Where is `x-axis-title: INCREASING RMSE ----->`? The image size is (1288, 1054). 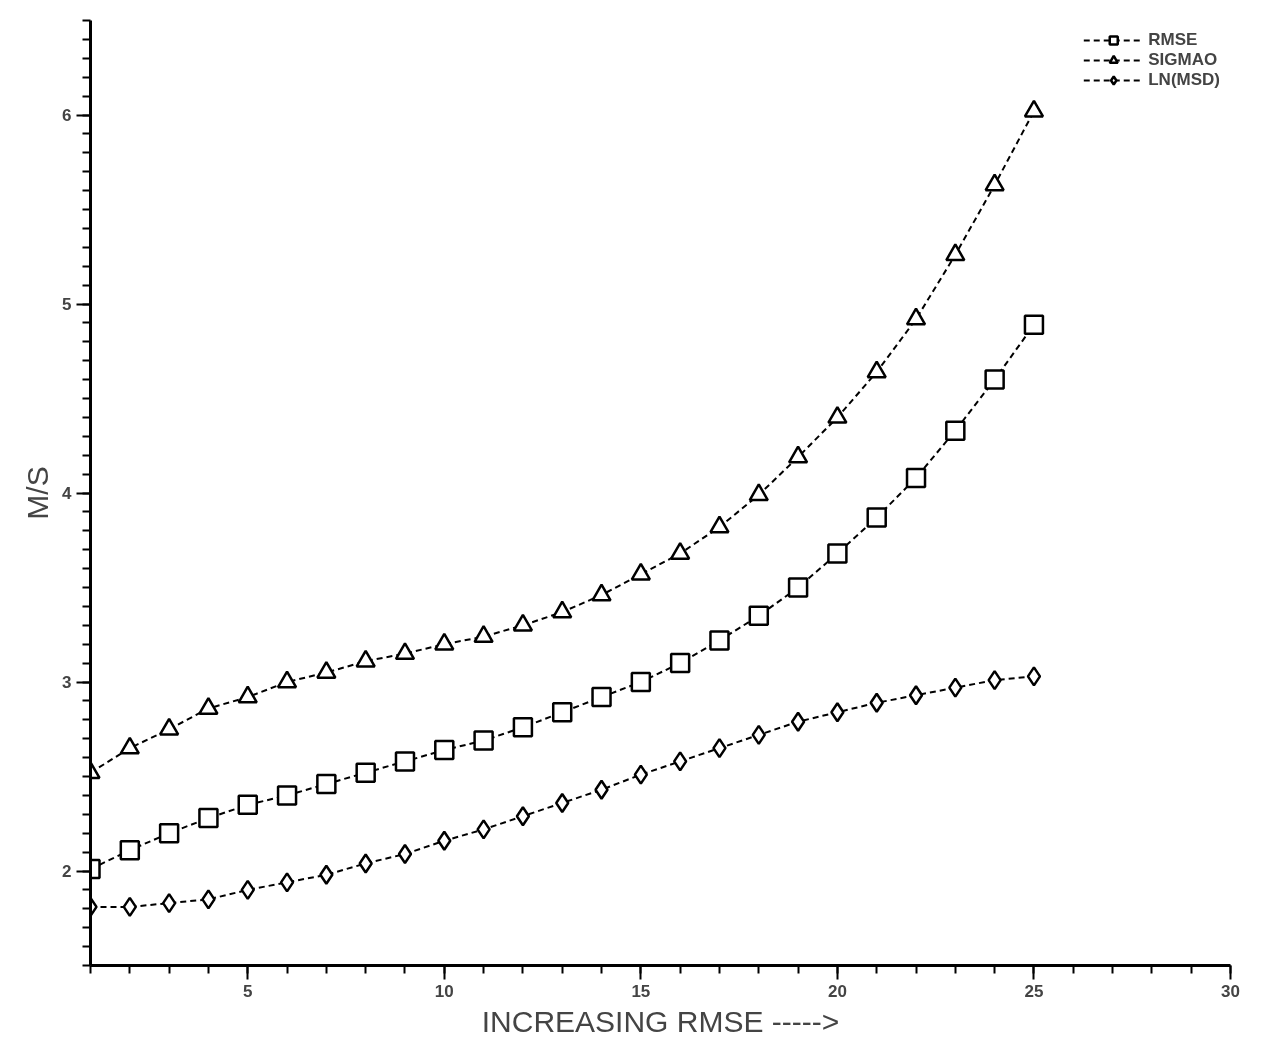 x-axis-title: INCREASING RMSE -----> is located at coordinates (660, 1021).